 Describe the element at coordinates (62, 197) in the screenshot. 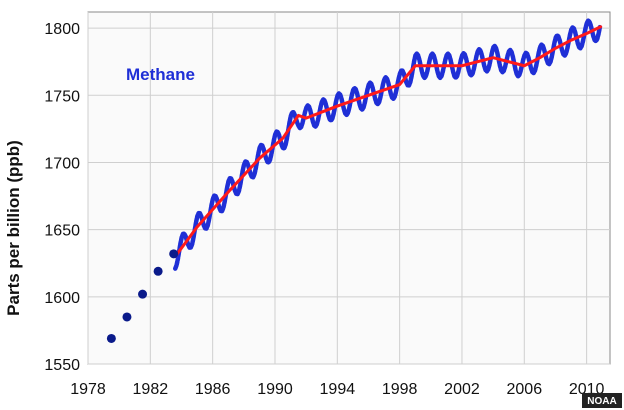

I see `y-tick-labels: 1550 1600 1650 1700 1750 1800` at that location.